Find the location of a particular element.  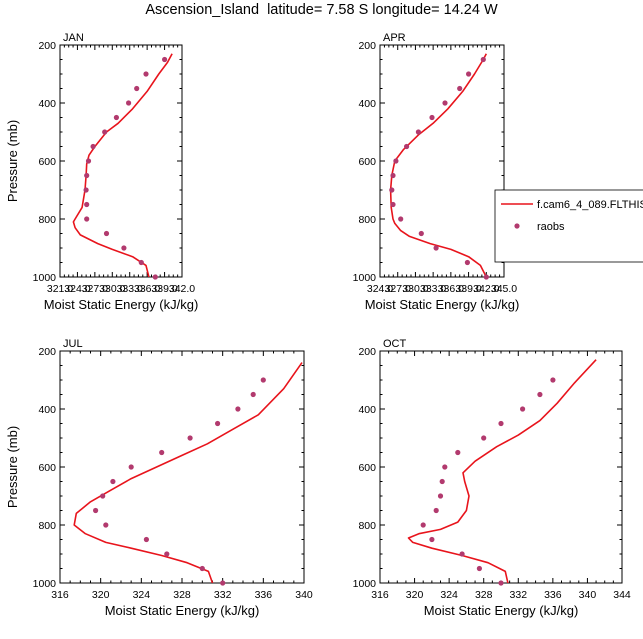

x-tick-label: 332 is located at coordinates (519, 595).